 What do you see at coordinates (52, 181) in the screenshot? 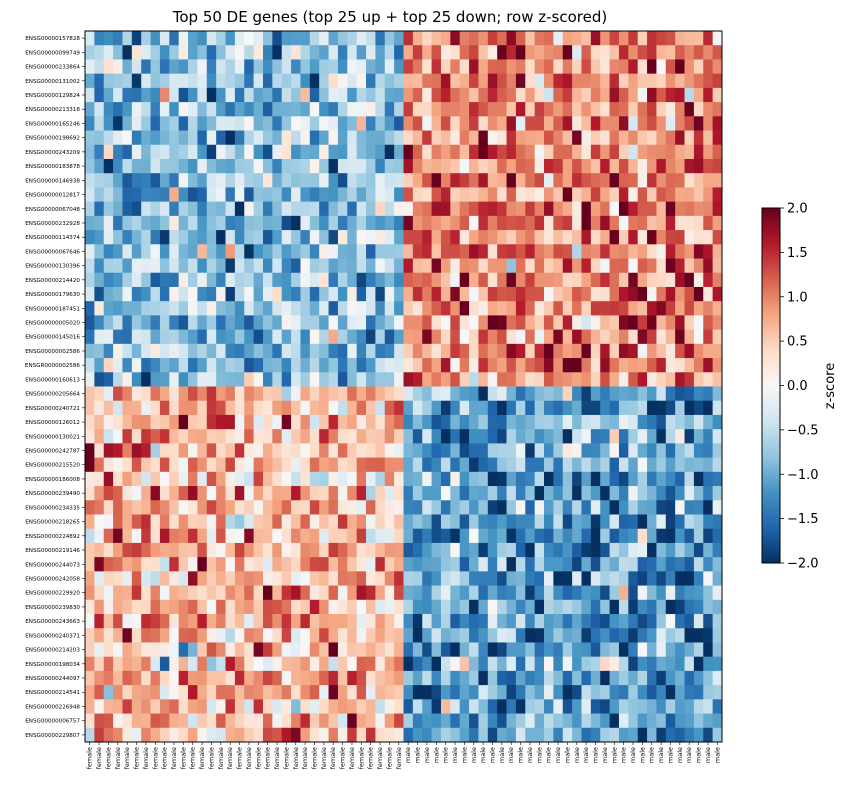
I see `row-label: ENSG00000146938` at bounding box center [52, 181].